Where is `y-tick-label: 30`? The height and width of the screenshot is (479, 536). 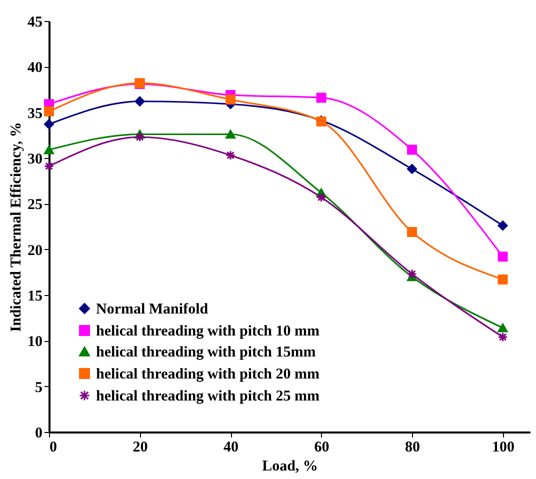 y-tick-label: 30 is located at coordinates (35, 160).